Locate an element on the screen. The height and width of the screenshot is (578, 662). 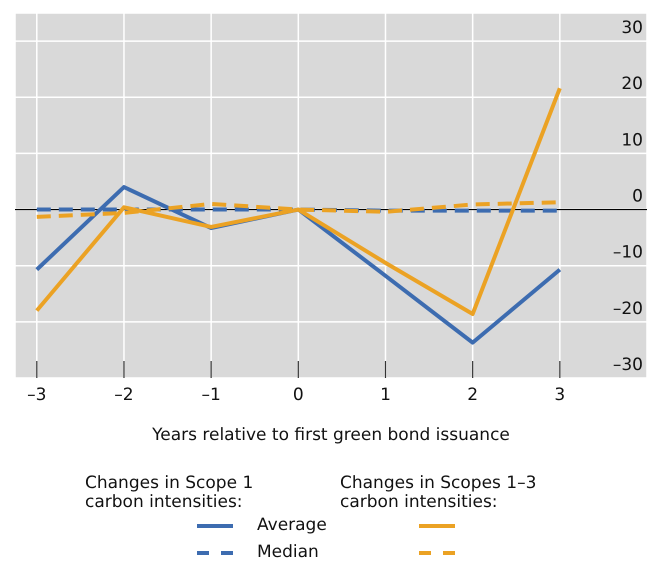
x-tick-label: –2 is located at coordinates (124, 395).